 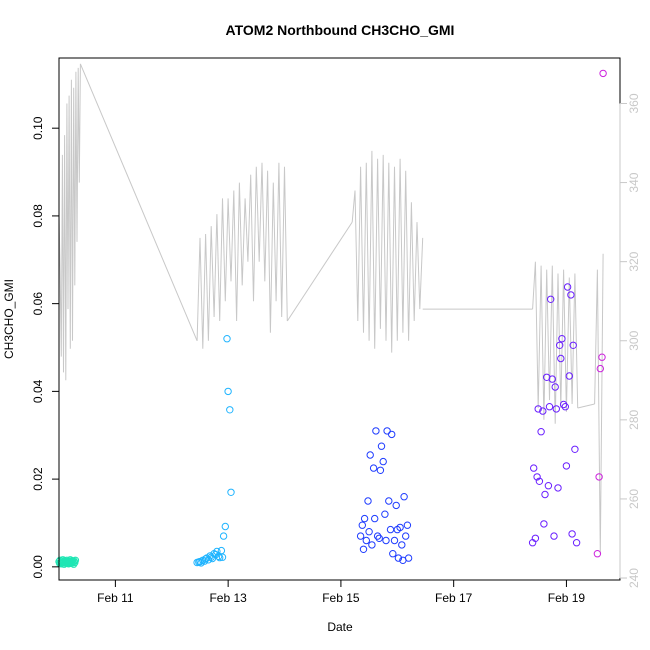 I want to click on x-tick-label: Feb 15, so click(x=341, y=598).